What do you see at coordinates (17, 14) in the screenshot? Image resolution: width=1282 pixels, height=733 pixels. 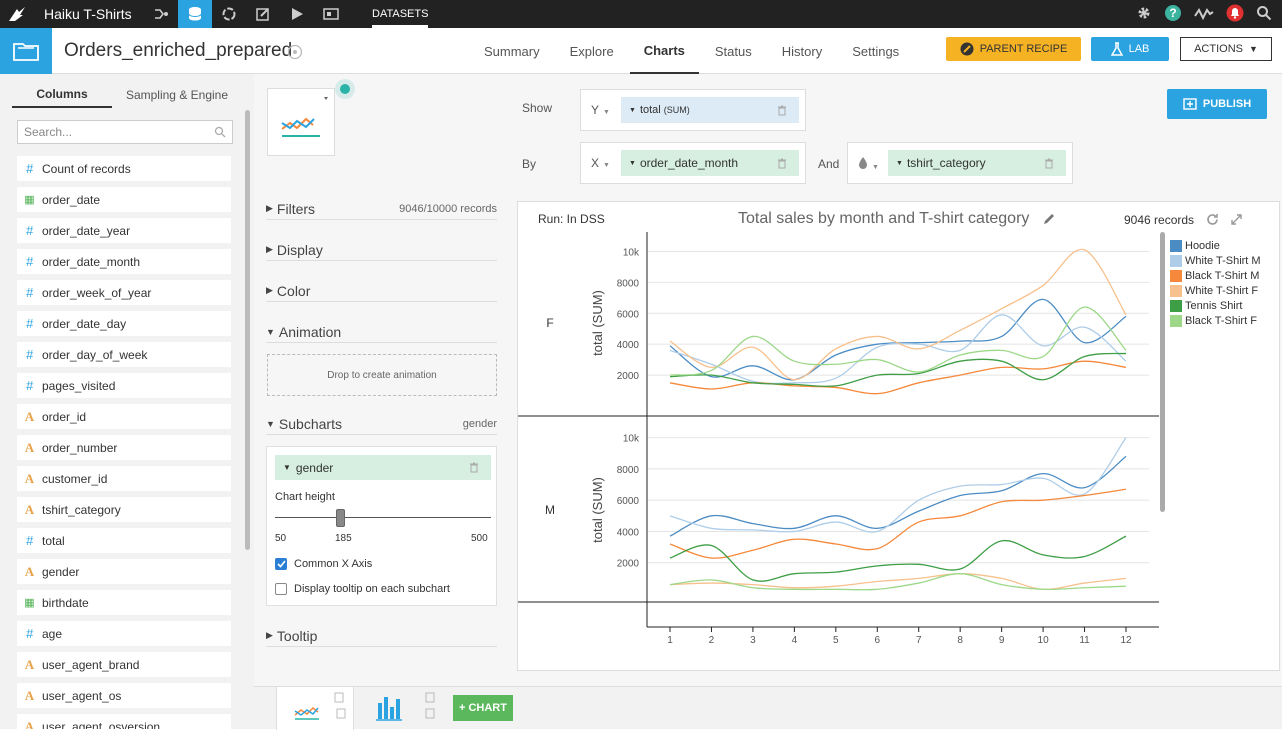 I see `dataiku-logo` at bounding box center [17, 14].